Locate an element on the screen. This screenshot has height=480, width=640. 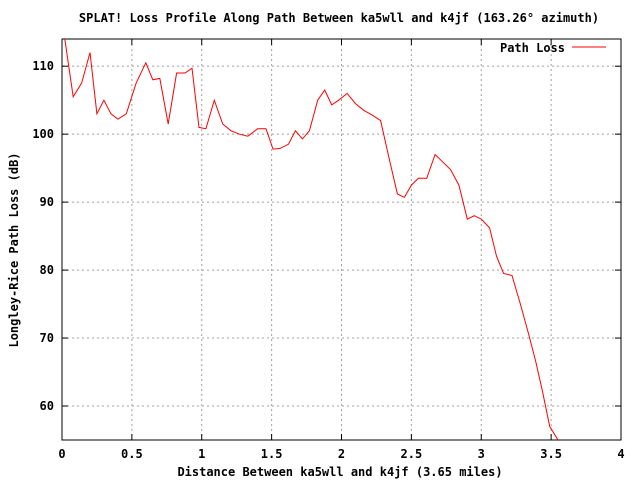
x-tick-label: 3.5 is located at coordinates (551, 454).